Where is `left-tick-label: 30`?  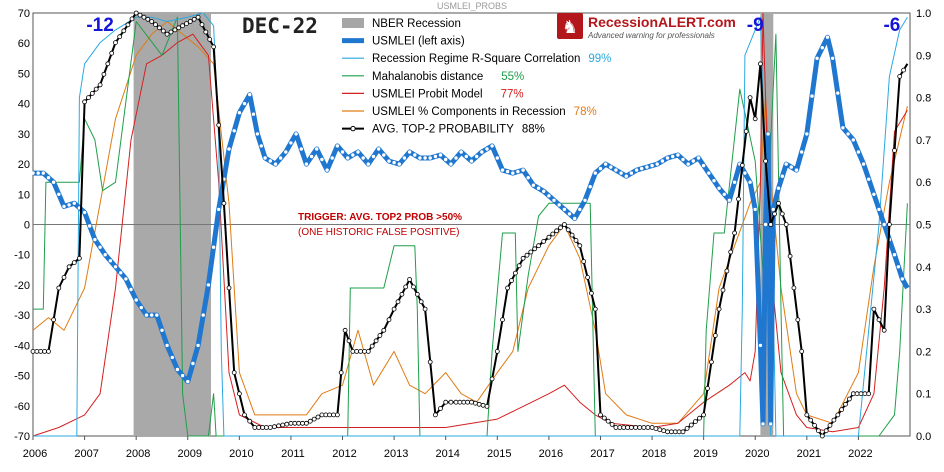 left-tick-label: 30 is located at coordinates (24, 135).